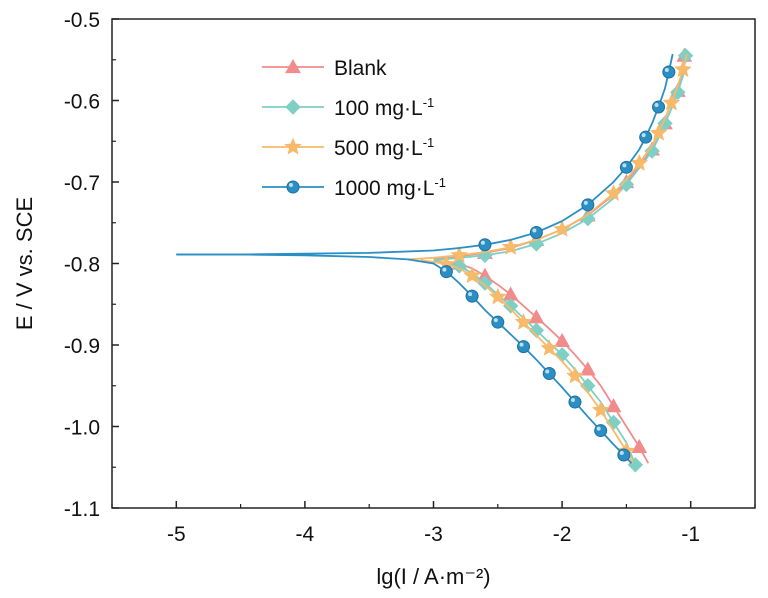  I want to click on legend-label: Blank, so click(360, 68).